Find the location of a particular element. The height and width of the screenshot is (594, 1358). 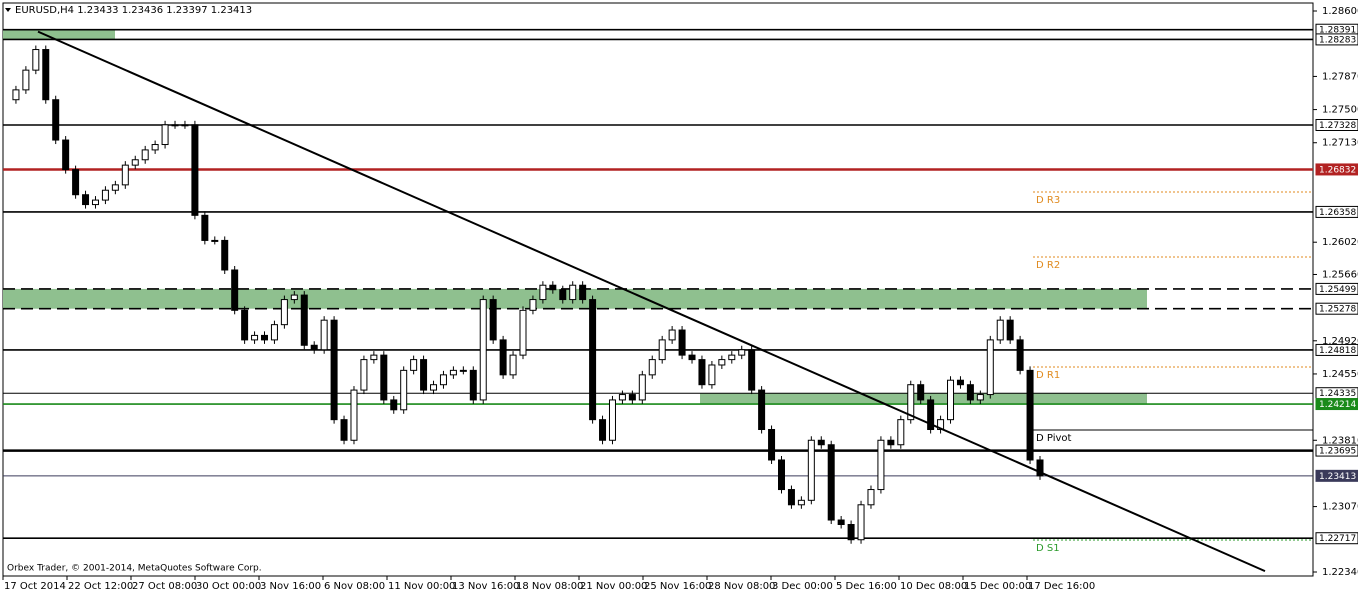

x-tick-label: 18 Nov 08:00 is located at coordinates (549, 586).